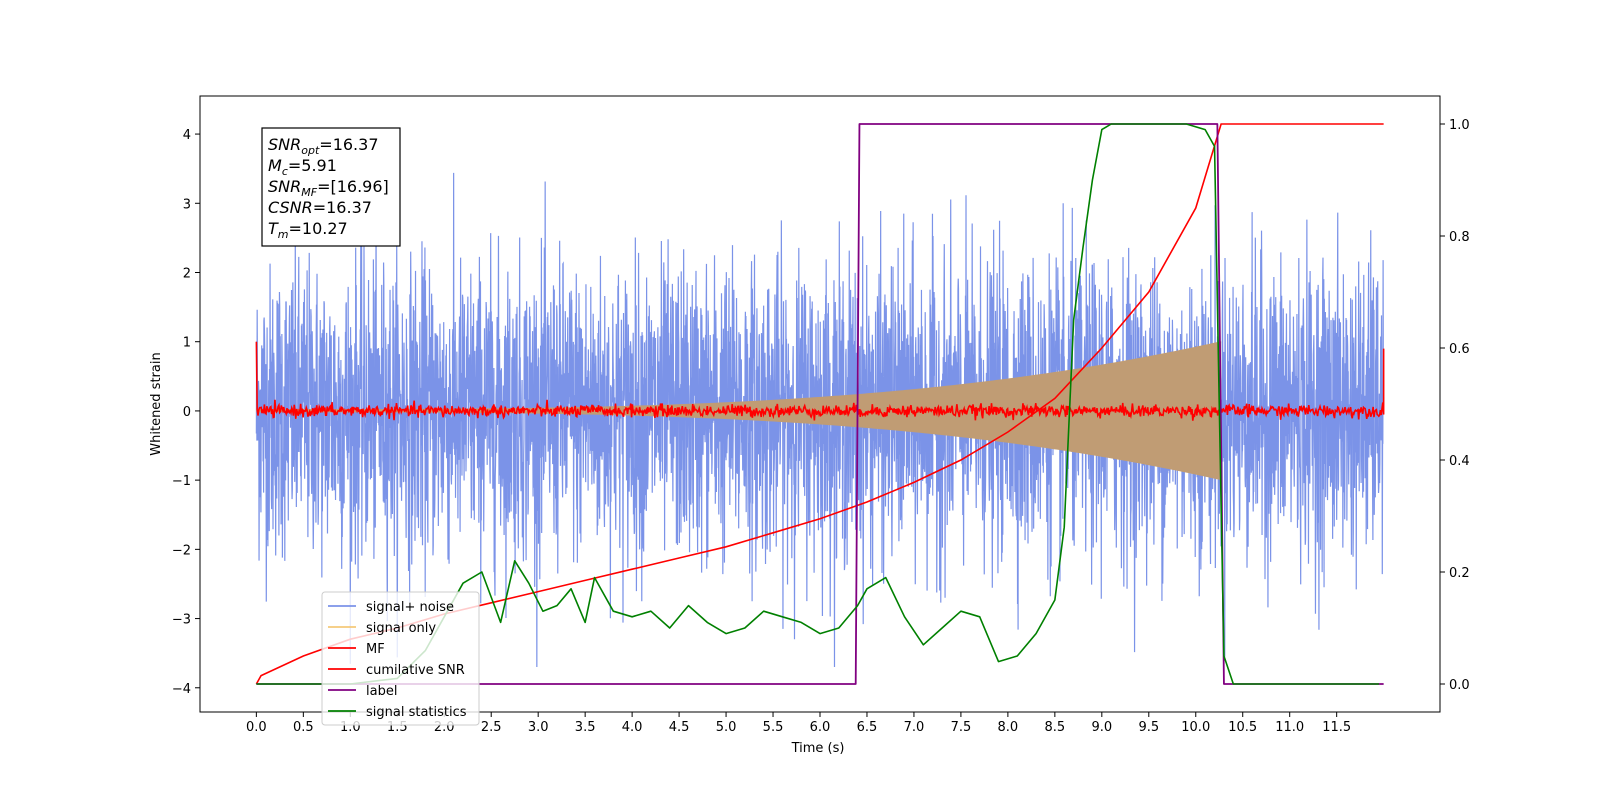 The image size is (1600, 800). I want to click on y-left-tick-label: −2, so click(181, 550).